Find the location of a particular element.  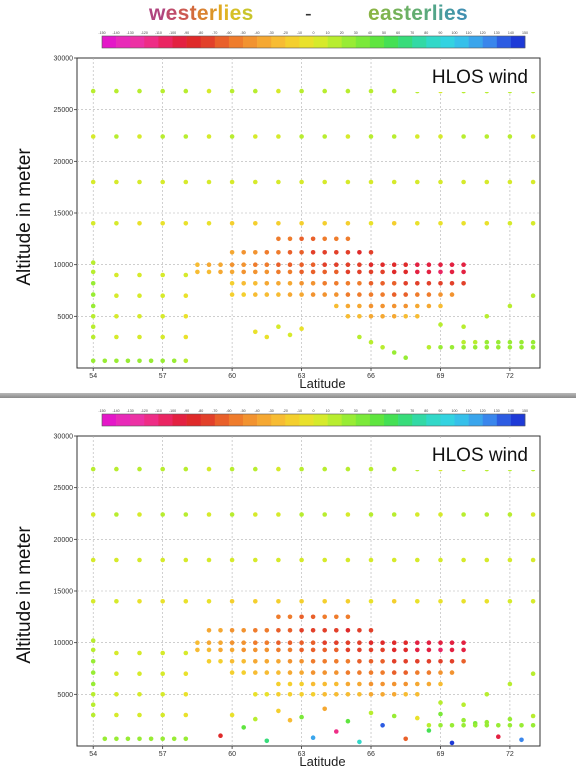

westerlies-letter: s is located at coordinates (183, 13).